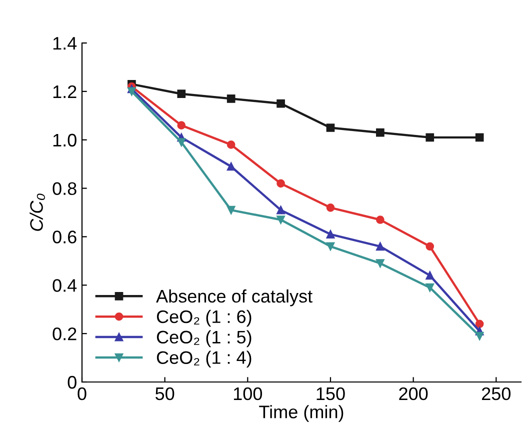 The height and width of the screenshot is (430, 523). What do you see at coordinates (413, 393) in the screenshot?
I see `x-tick-label: 200` at bounding box center [413, 393].